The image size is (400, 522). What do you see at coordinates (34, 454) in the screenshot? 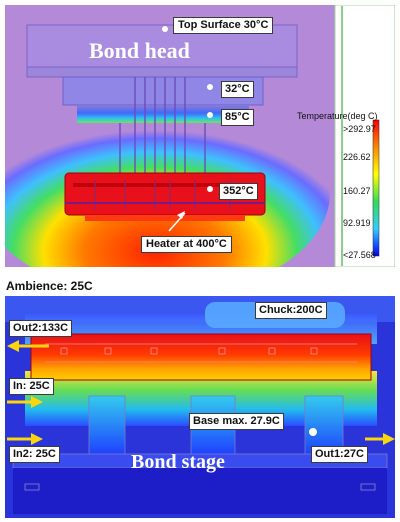
I see `in2-label: In2: 25C` at bounding box center [34, 454].